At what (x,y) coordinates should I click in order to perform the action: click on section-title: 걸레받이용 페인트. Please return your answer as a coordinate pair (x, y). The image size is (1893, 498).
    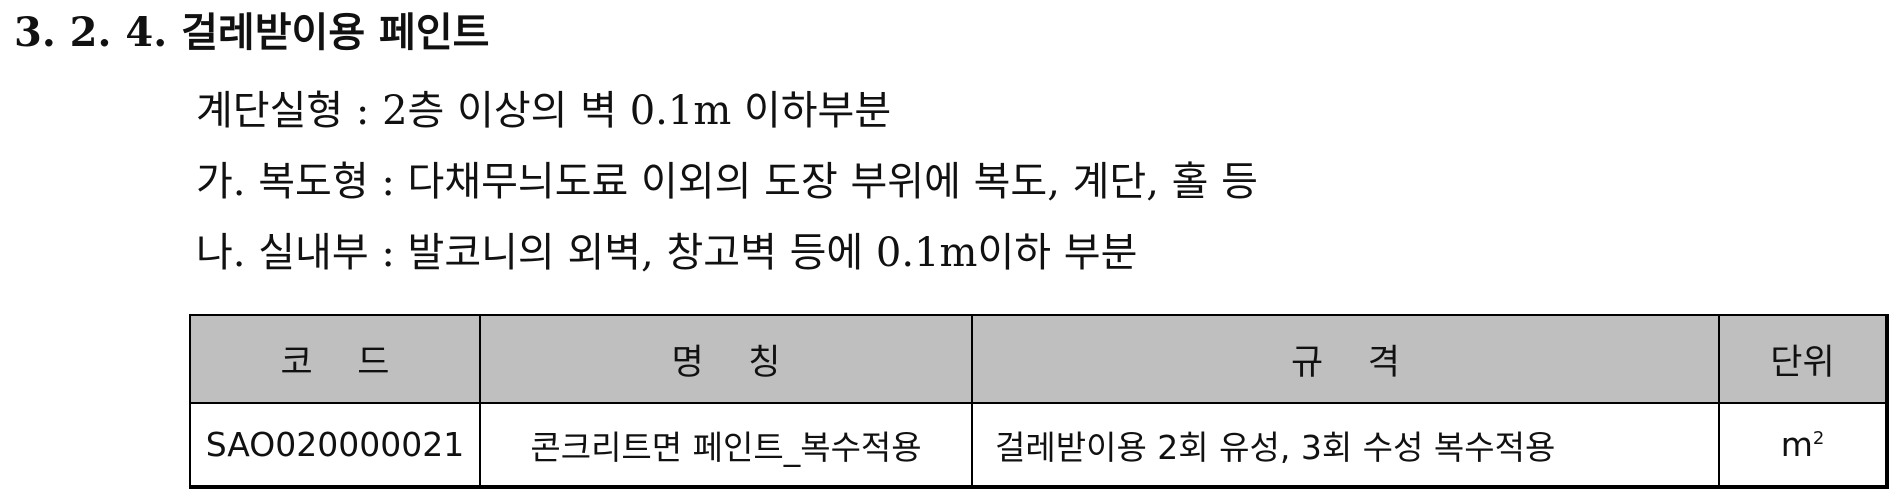
    Looking at the image, I should click on (335, 32).